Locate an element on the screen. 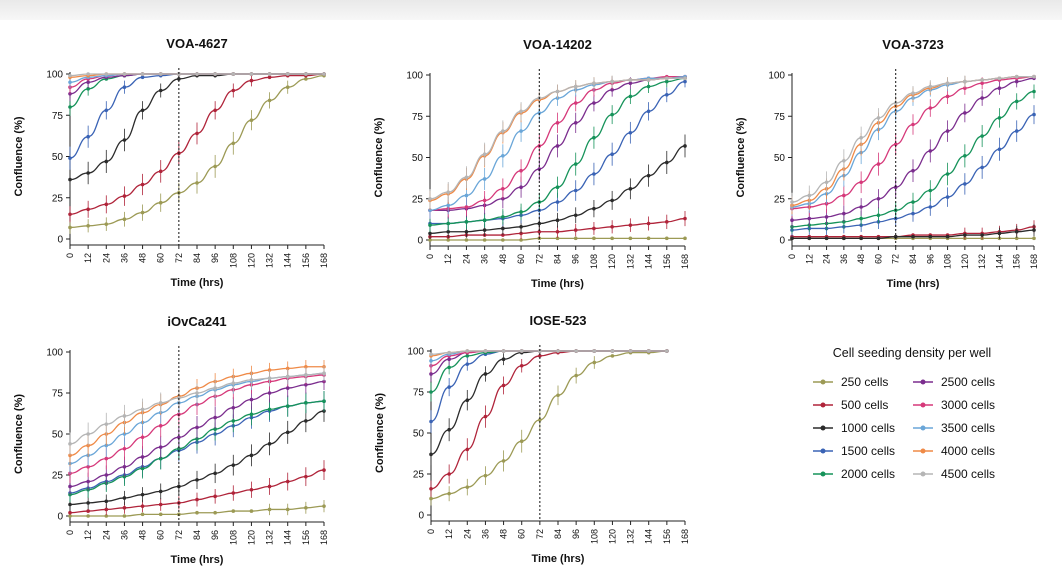 Image resolution: width=1062 pixels, height=576 pixels. series-2500-cells is located at coordinates (197, 434).